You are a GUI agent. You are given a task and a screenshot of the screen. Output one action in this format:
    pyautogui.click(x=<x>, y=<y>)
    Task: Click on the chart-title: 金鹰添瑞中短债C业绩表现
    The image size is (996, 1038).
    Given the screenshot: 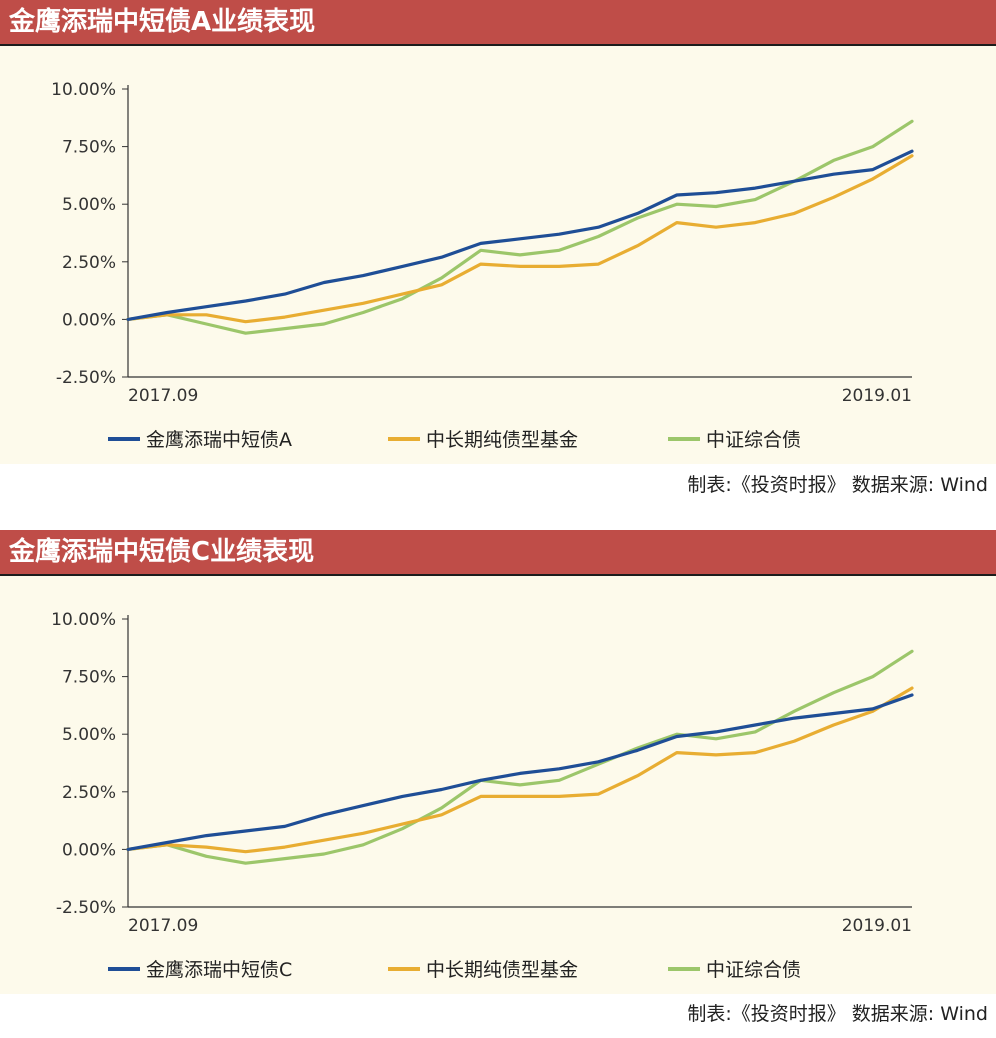 What is the action you would take?
    pyautogui.click(x=162, y=552)
    